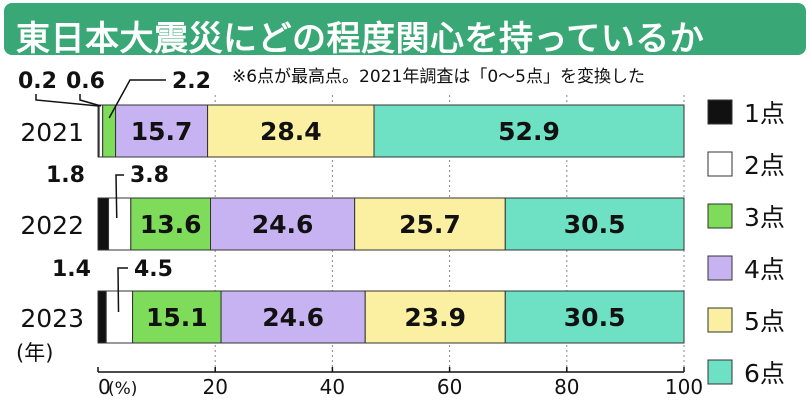 The image size is (810, 400). Describe the element at coordinates (764, 269) in the screenshot. I see `legend-label: 4点` at that location.